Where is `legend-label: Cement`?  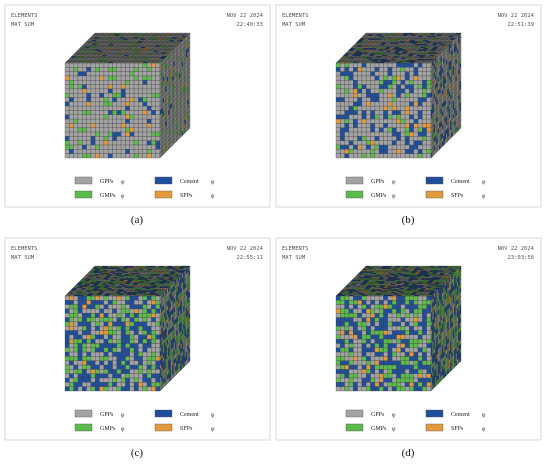 legend-label: Cement is located at coordinates (189, 415).